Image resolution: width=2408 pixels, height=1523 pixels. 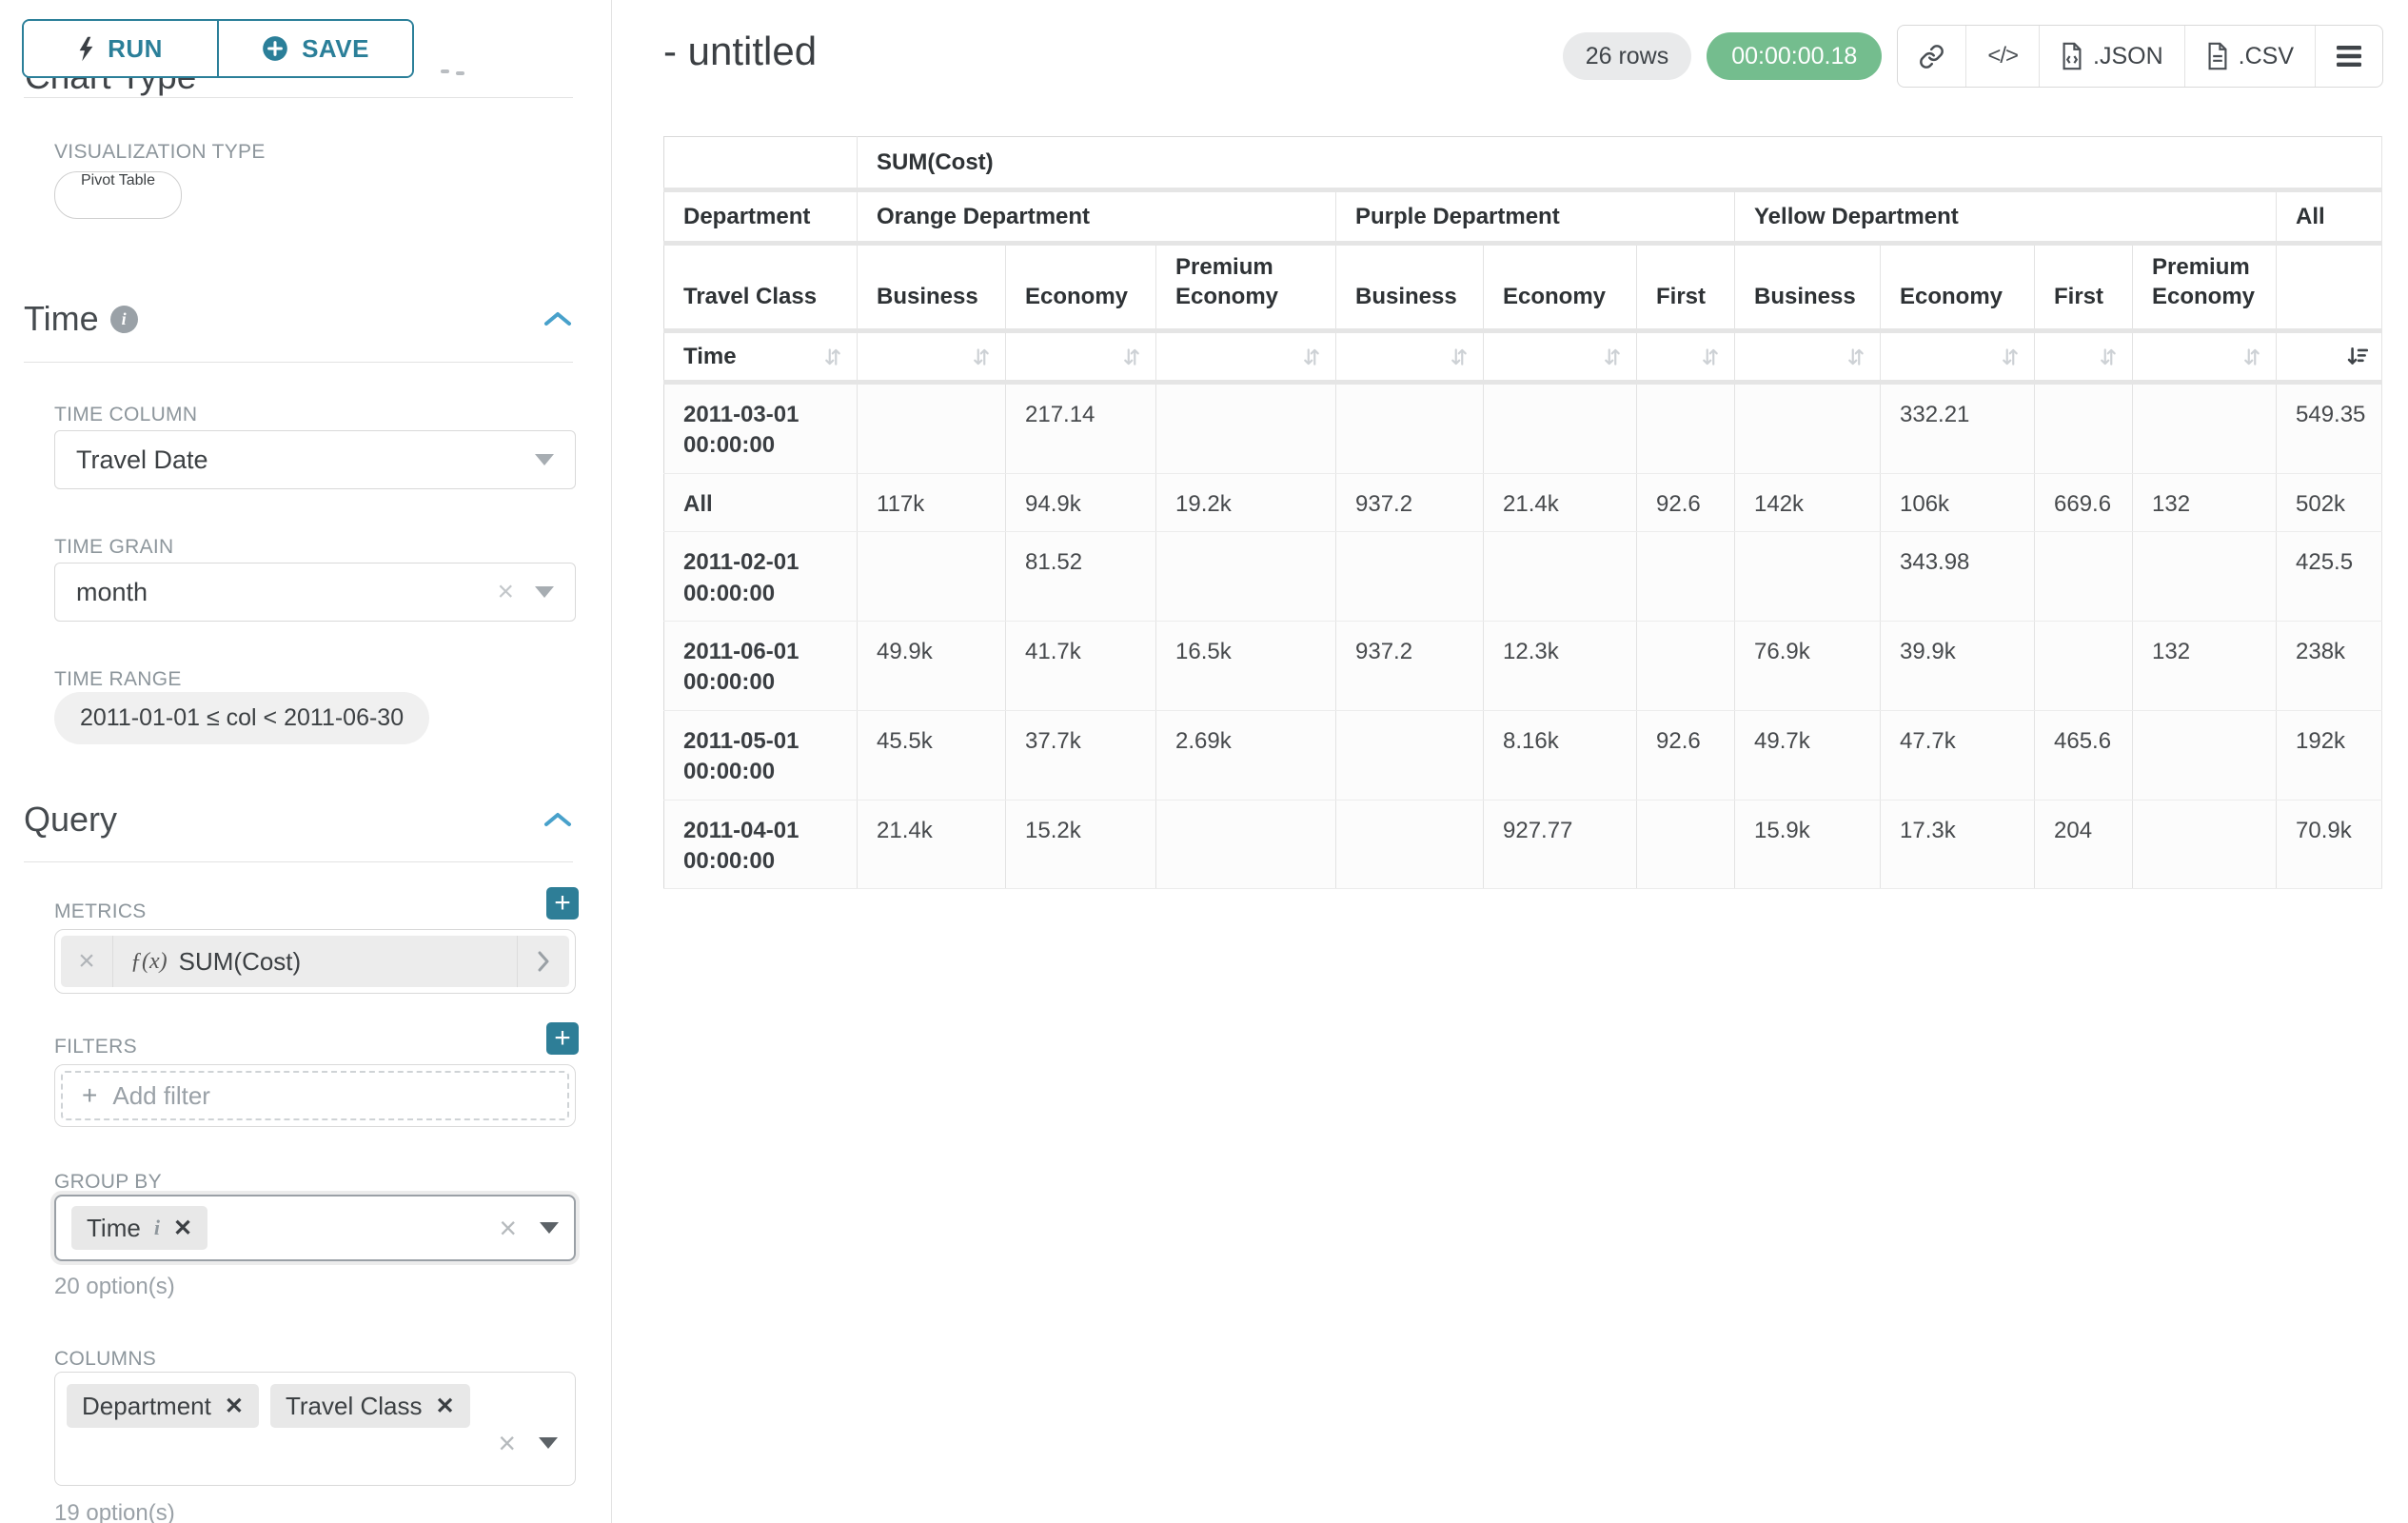 What do you see at coordinates (2083, 756) in the screenshot?
I see `table-cell: 465.6` at bounding box center [2083, 756].